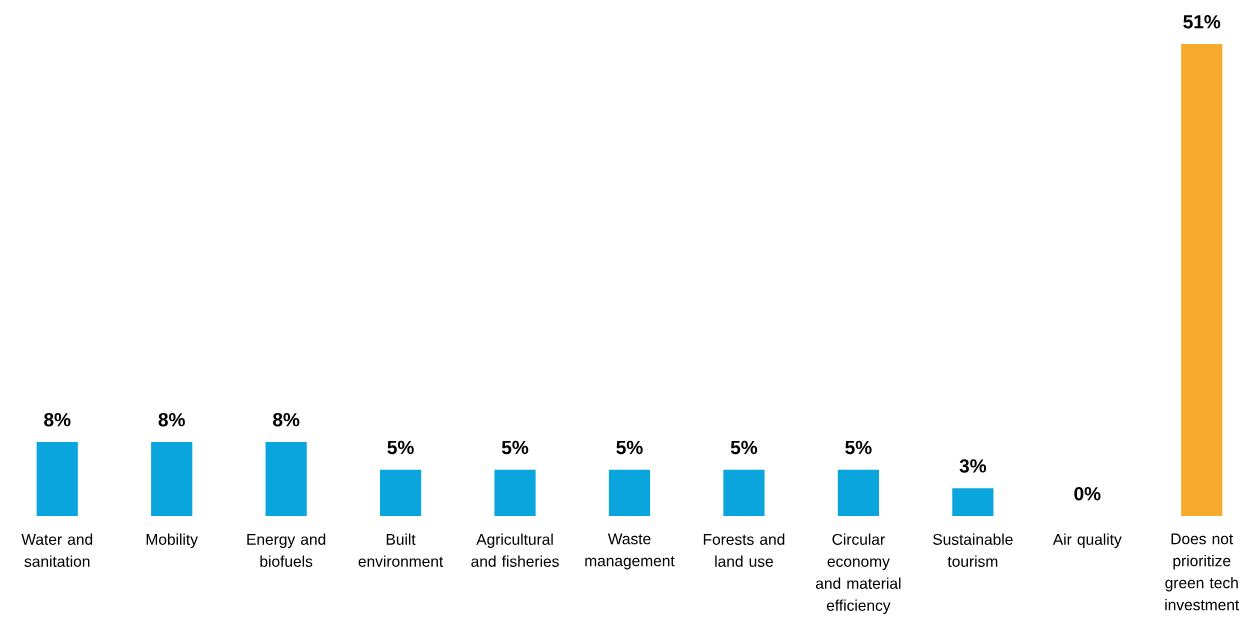 The width and height of the screenshot is (1259, 634). Describe the element at coordinates (401, 550) in the screenshot. I see `x-tick-label: Built environment` at that location.